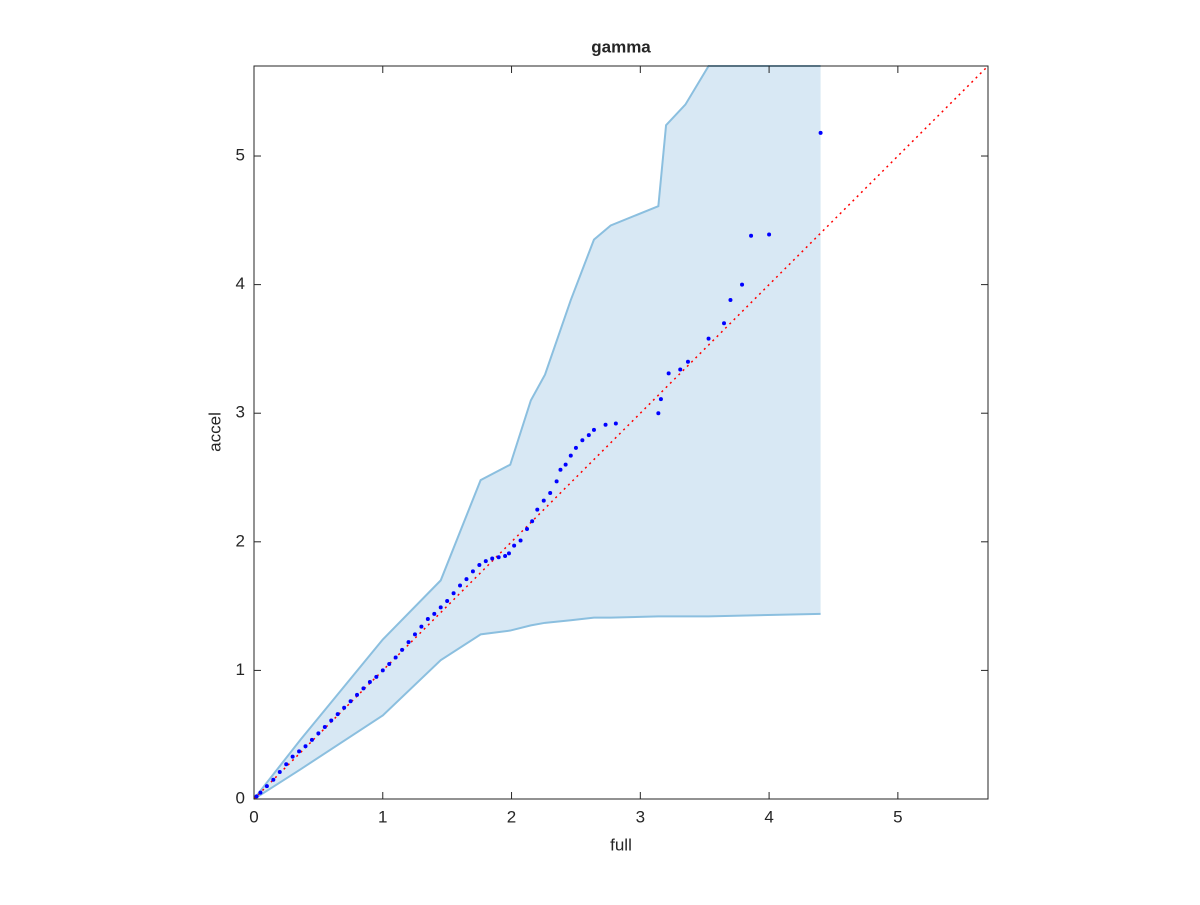 The width and height of the screenshot is (1200, 905). I want to click on x-tick-label: 3, so click(640, 816).